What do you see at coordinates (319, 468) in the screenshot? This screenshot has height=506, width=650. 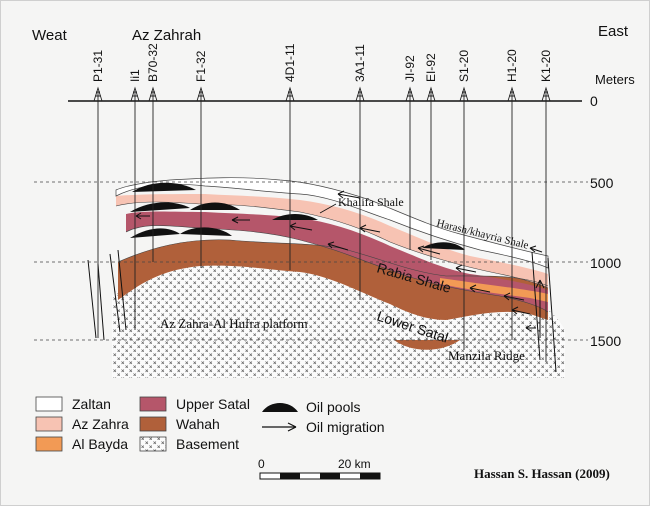 I see `scale-bar: 0 20 km` at bounding box center [319, 468].